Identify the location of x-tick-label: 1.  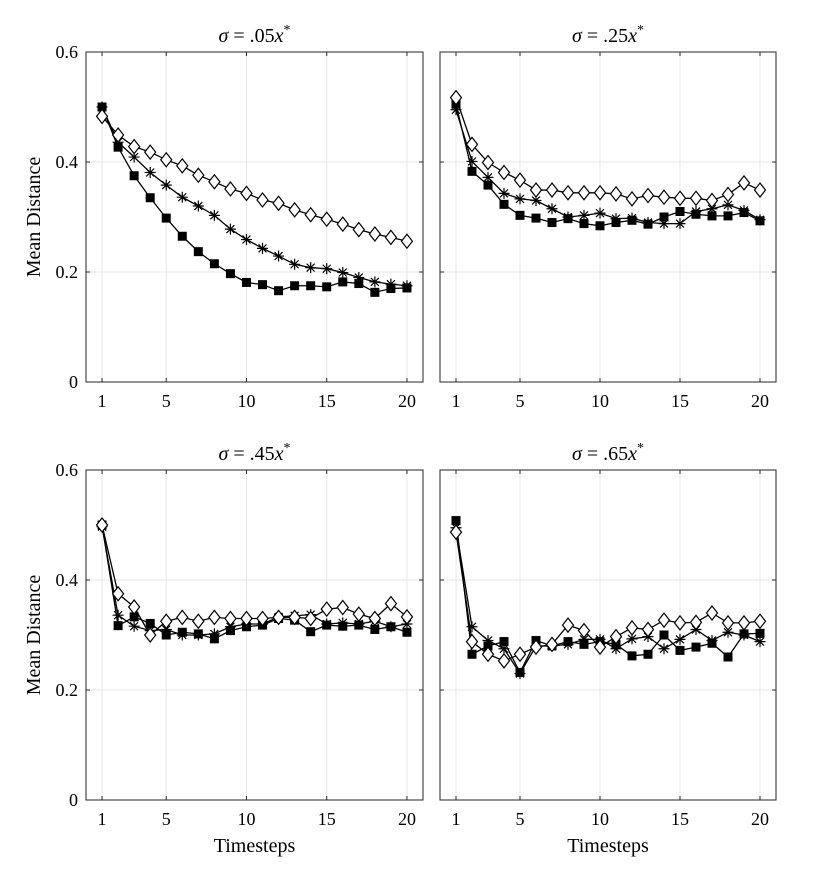
(102, 819).